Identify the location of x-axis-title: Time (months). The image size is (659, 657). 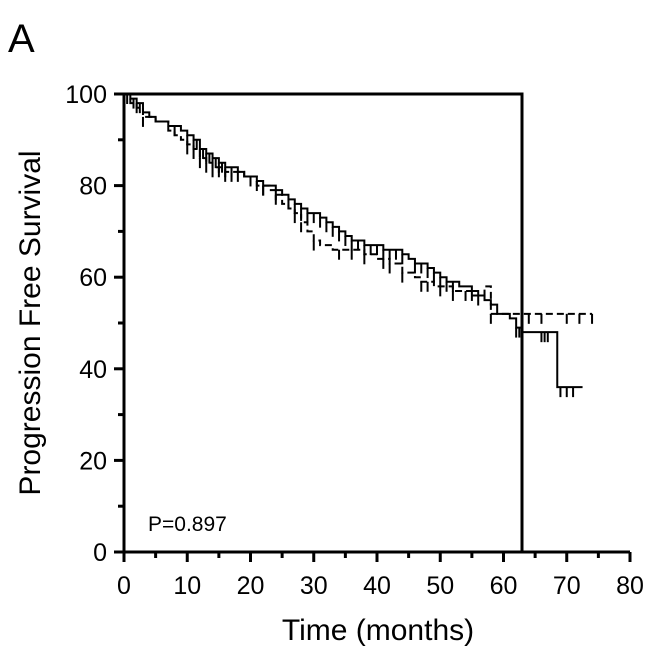
(378, 630).